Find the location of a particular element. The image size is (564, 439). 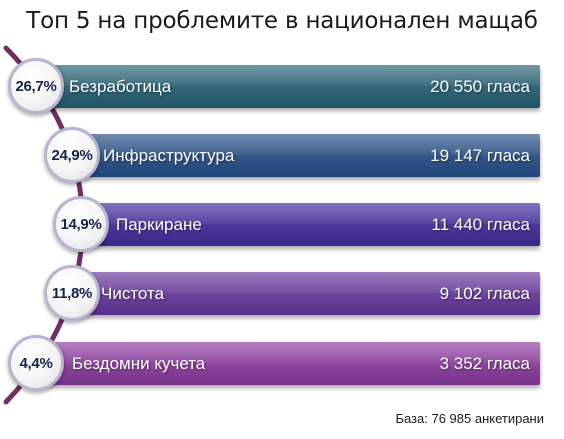

percent-bubble: 11,8% is located at coordinates (72, 293).